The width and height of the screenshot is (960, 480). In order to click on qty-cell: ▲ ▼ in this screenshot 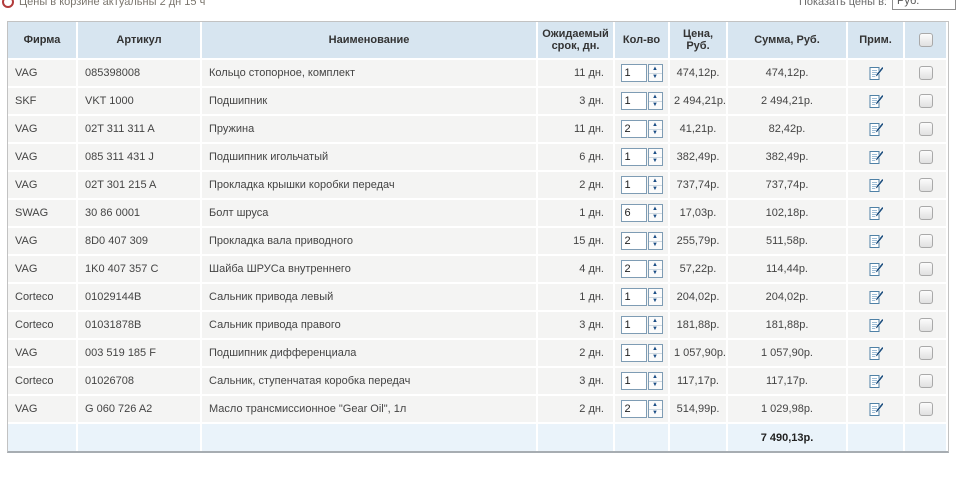, I will do `click(642, 214)`.